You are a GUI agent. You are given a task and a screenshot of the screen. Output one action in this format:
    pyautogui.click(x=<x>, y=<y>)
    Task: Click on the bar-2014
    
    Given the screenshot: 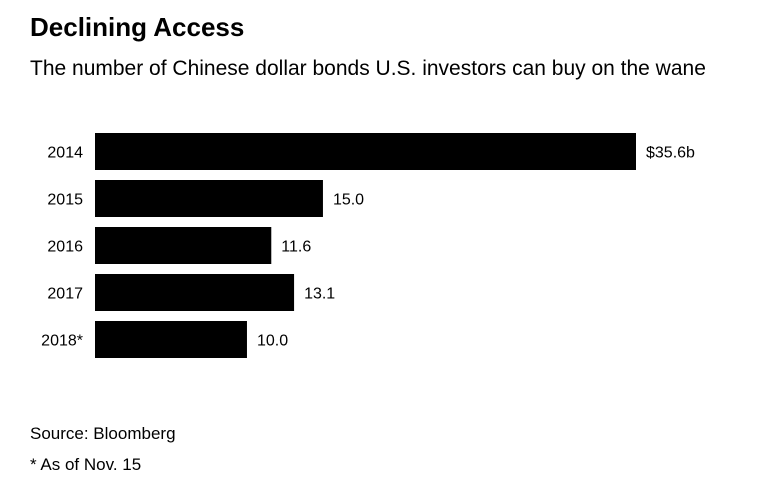 What is the action you would take?
    pyautogui.click(x=365, y=151)
    